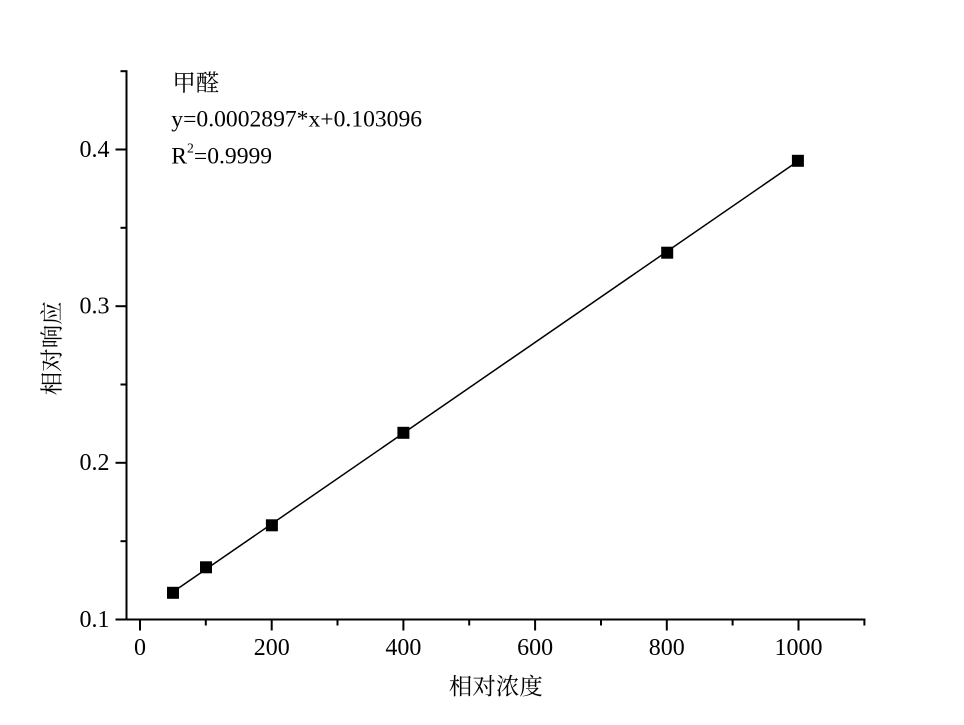  I want to click on svg-text: 400, so click(403, 648).